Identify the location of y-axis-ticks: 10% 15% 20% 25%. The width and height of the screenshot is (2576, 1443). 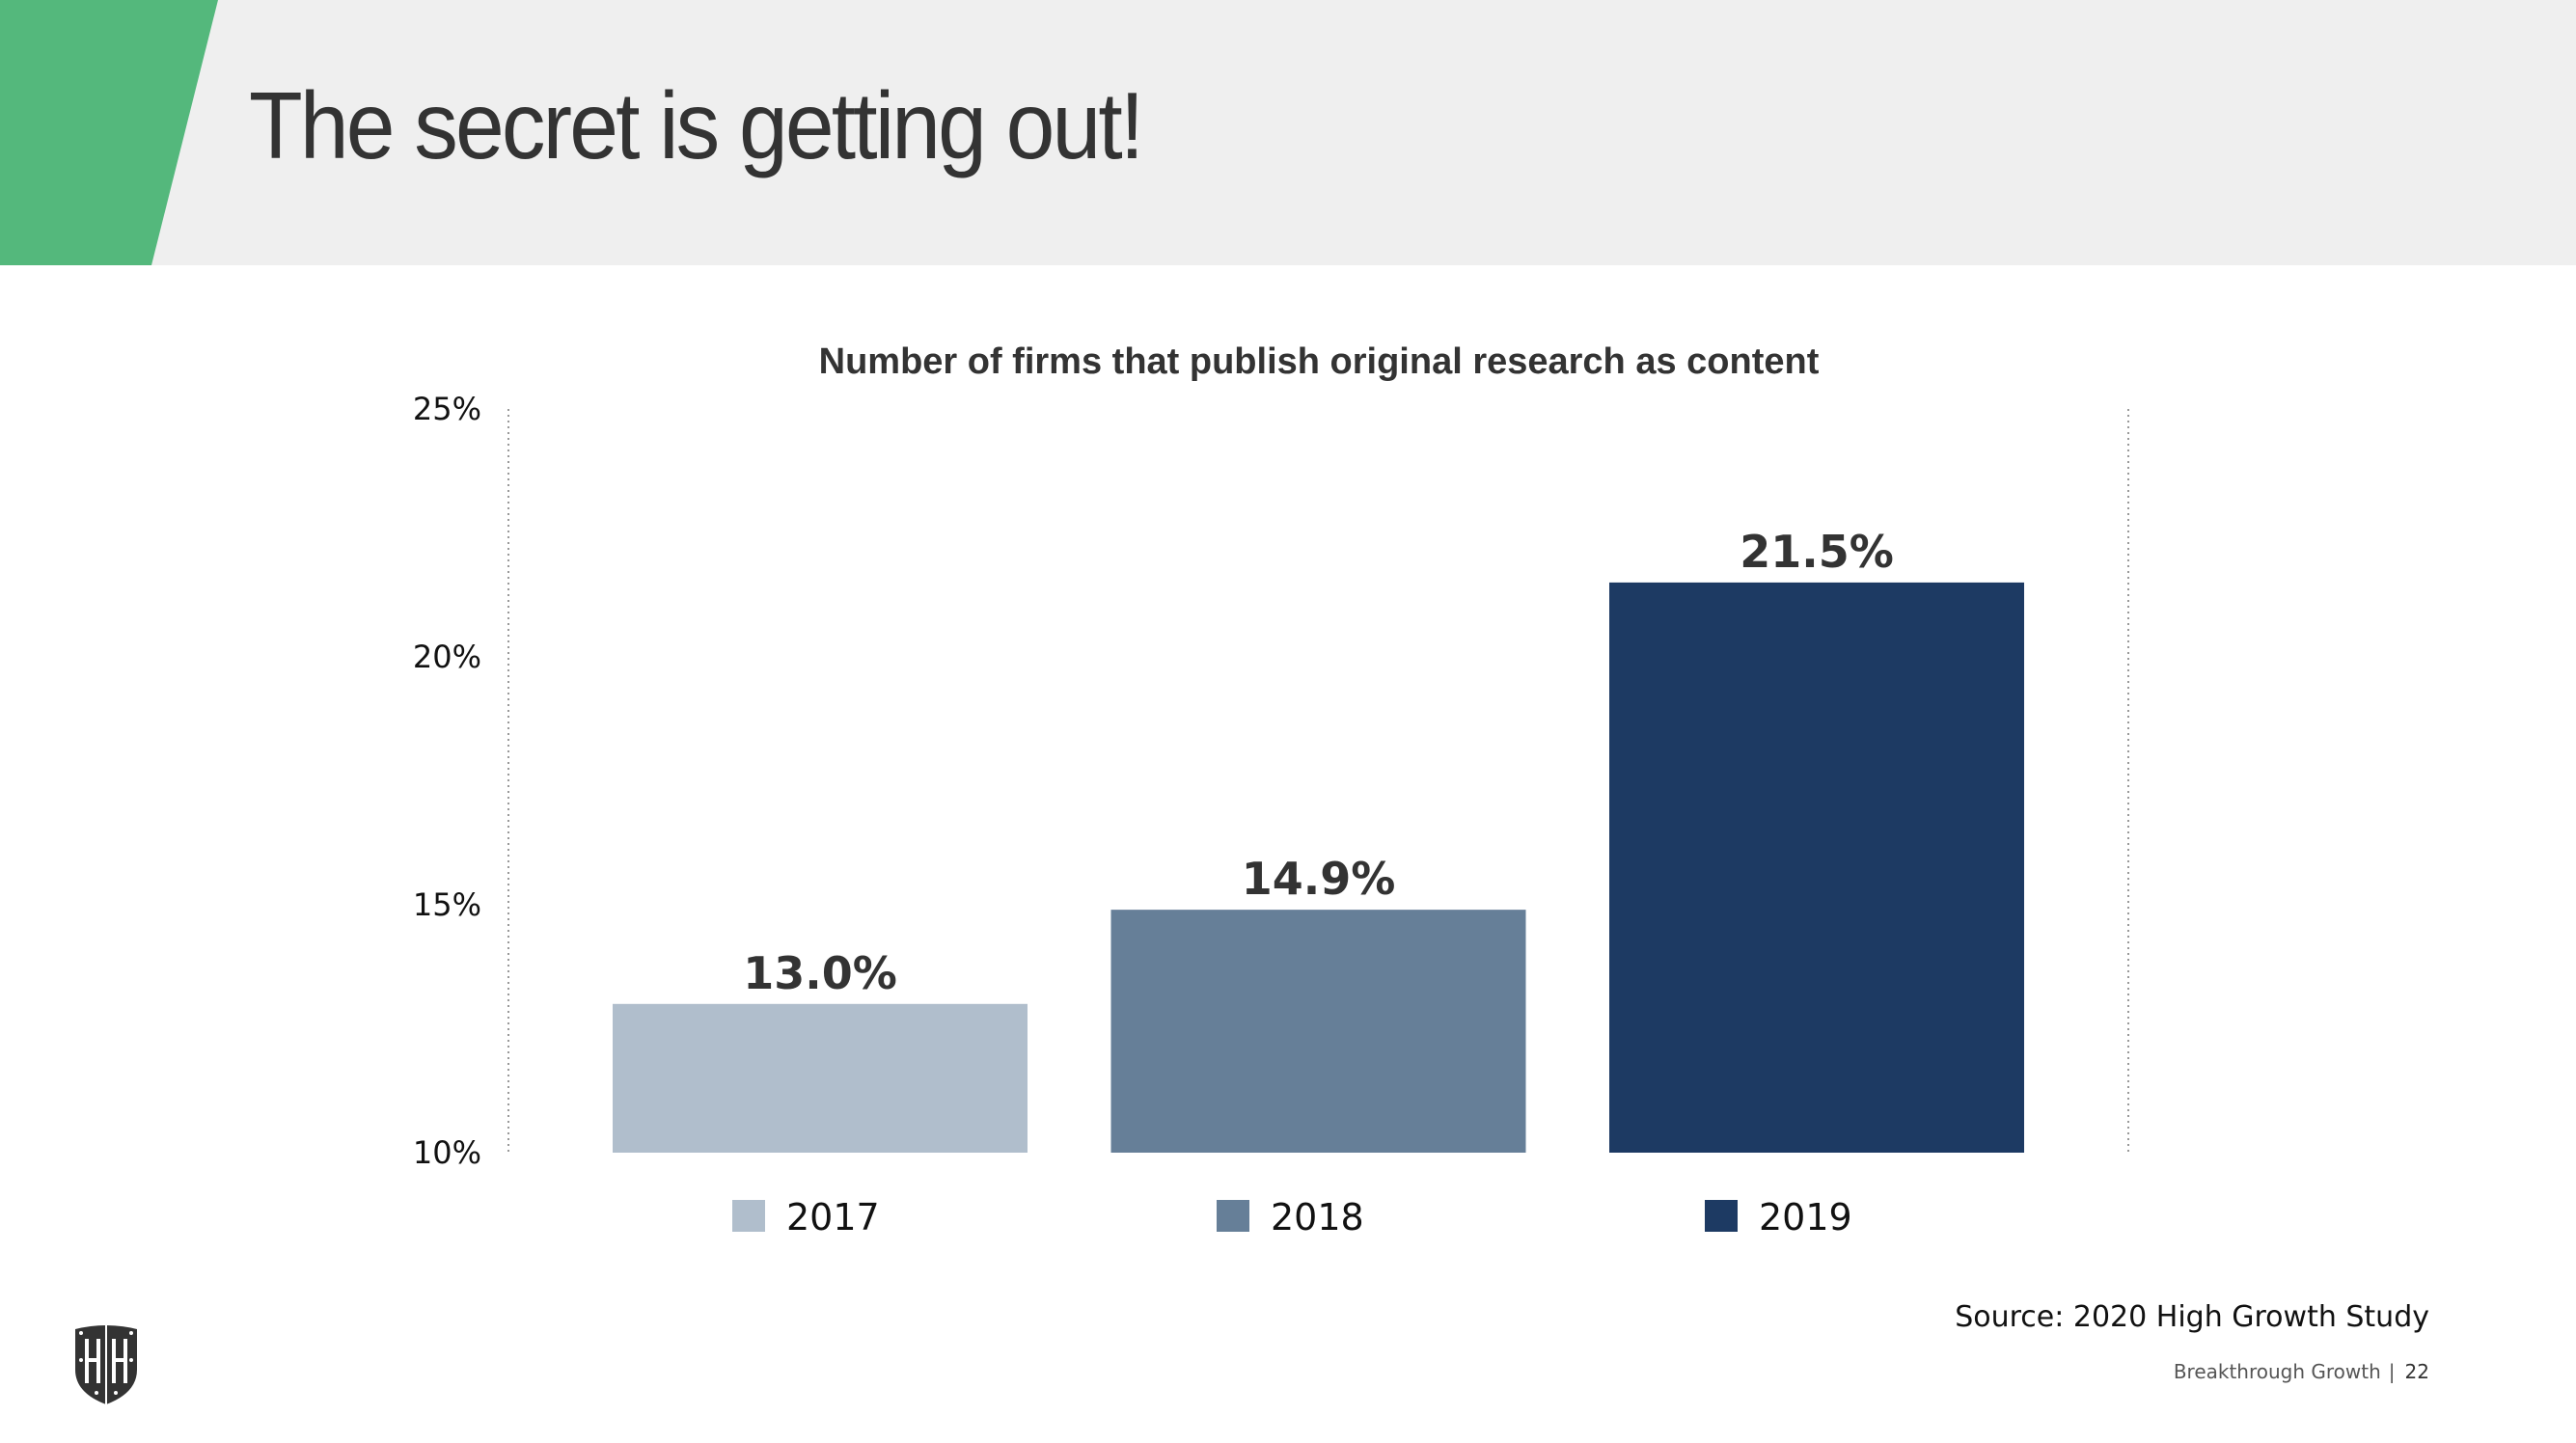
(447, 781).